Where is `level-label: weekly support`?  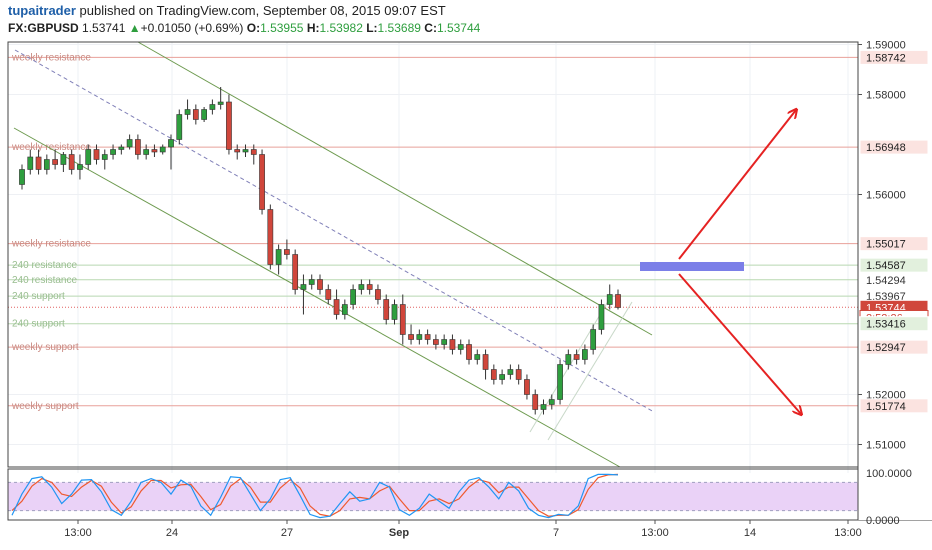
level-label: weekly support is located at coordinates (45, 406).